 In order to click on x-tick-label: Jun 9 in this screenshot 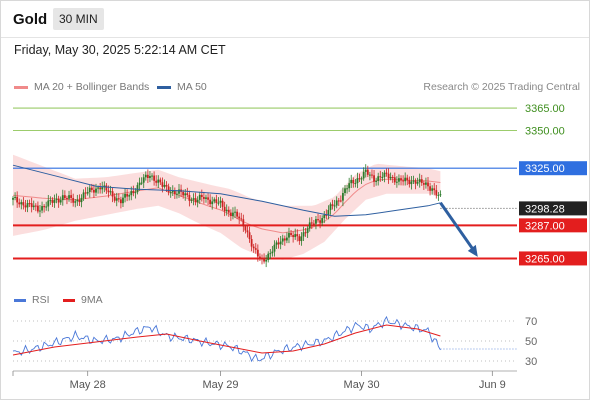, I will do `click(492, 385)`.